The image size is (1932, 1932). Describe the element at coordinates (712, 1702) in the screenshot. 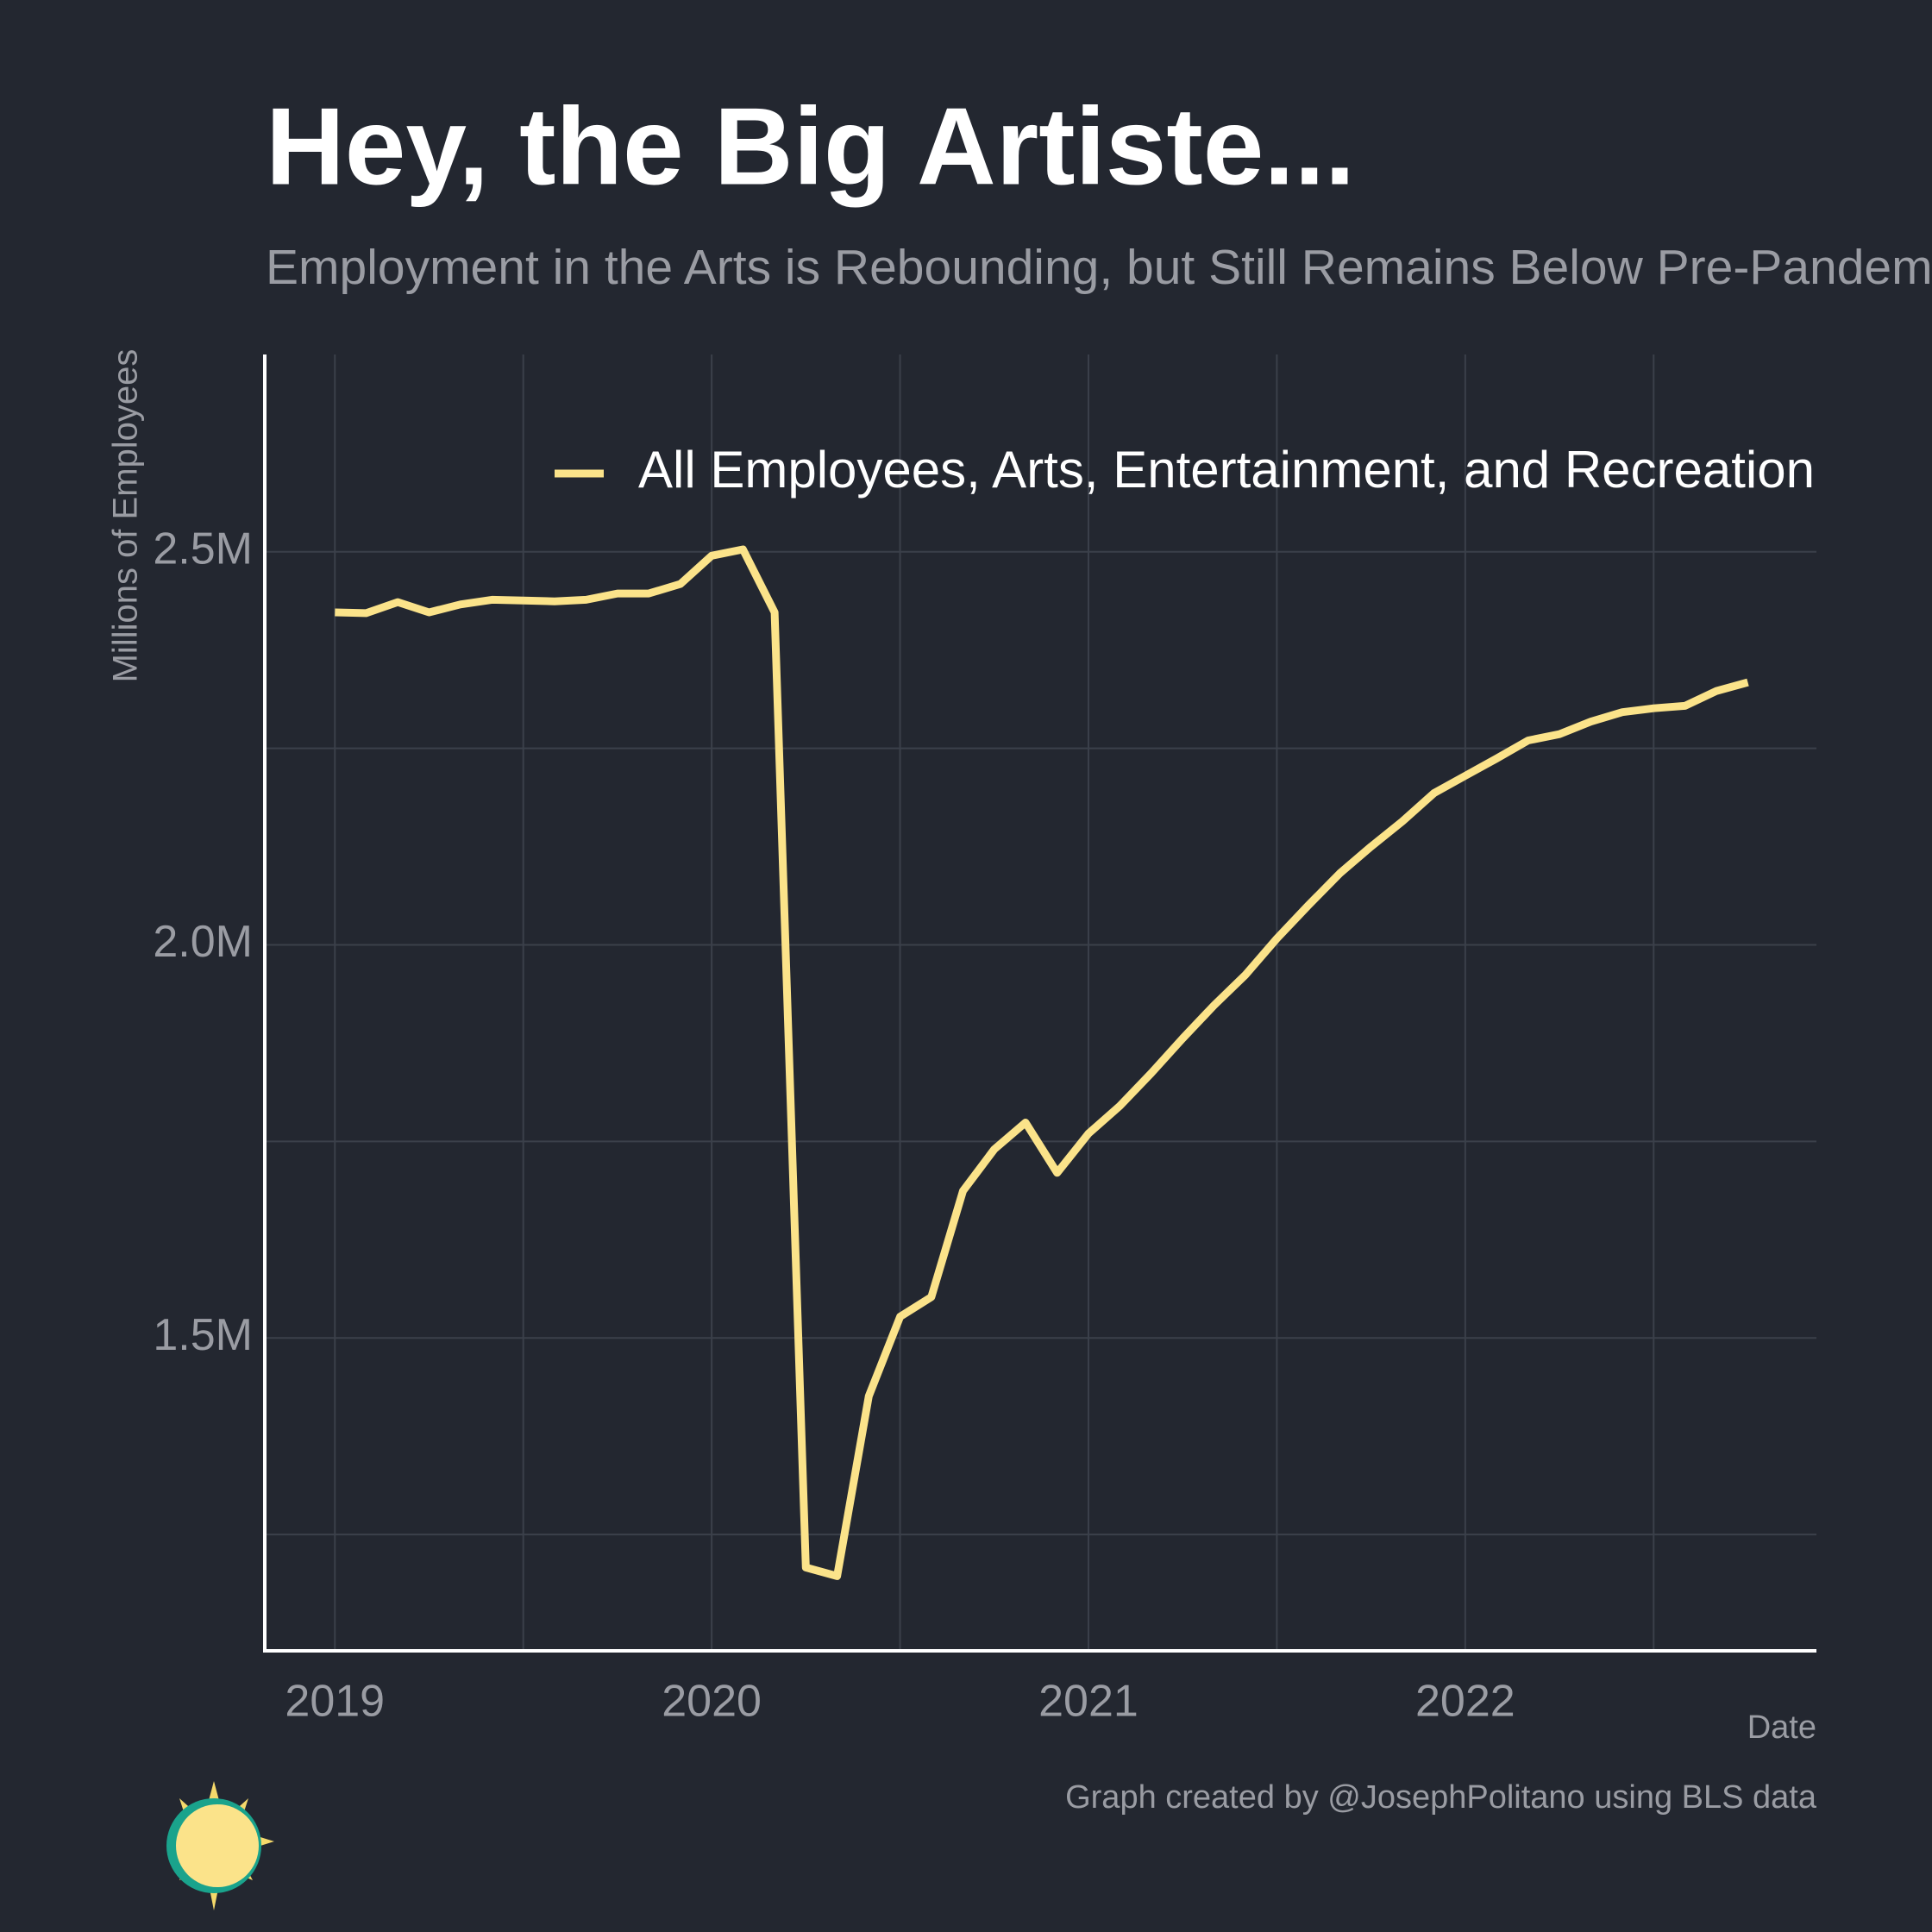

I see `x-tick-label: 2020` at that location.